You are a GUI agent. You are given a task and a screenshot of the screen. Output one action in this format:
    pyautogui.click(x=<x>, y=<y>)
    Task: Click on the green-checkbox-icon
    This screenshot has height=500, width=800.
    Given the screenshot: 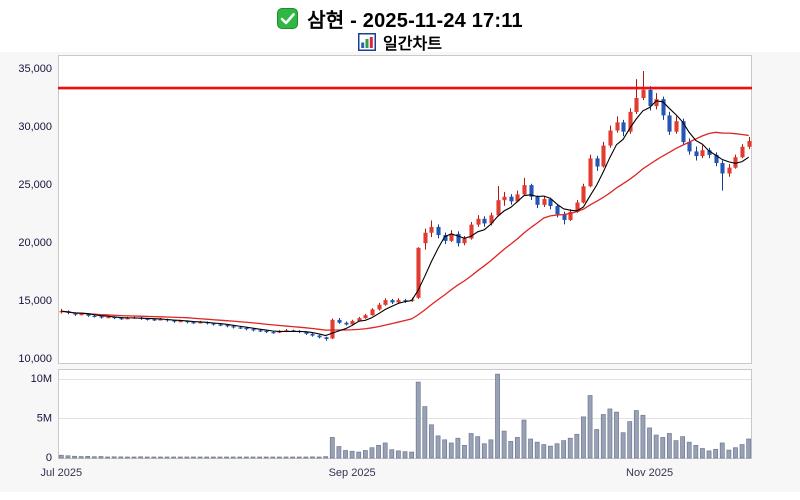 What is the action you would take?
    pyautogui.click(x=288, y=18)
    